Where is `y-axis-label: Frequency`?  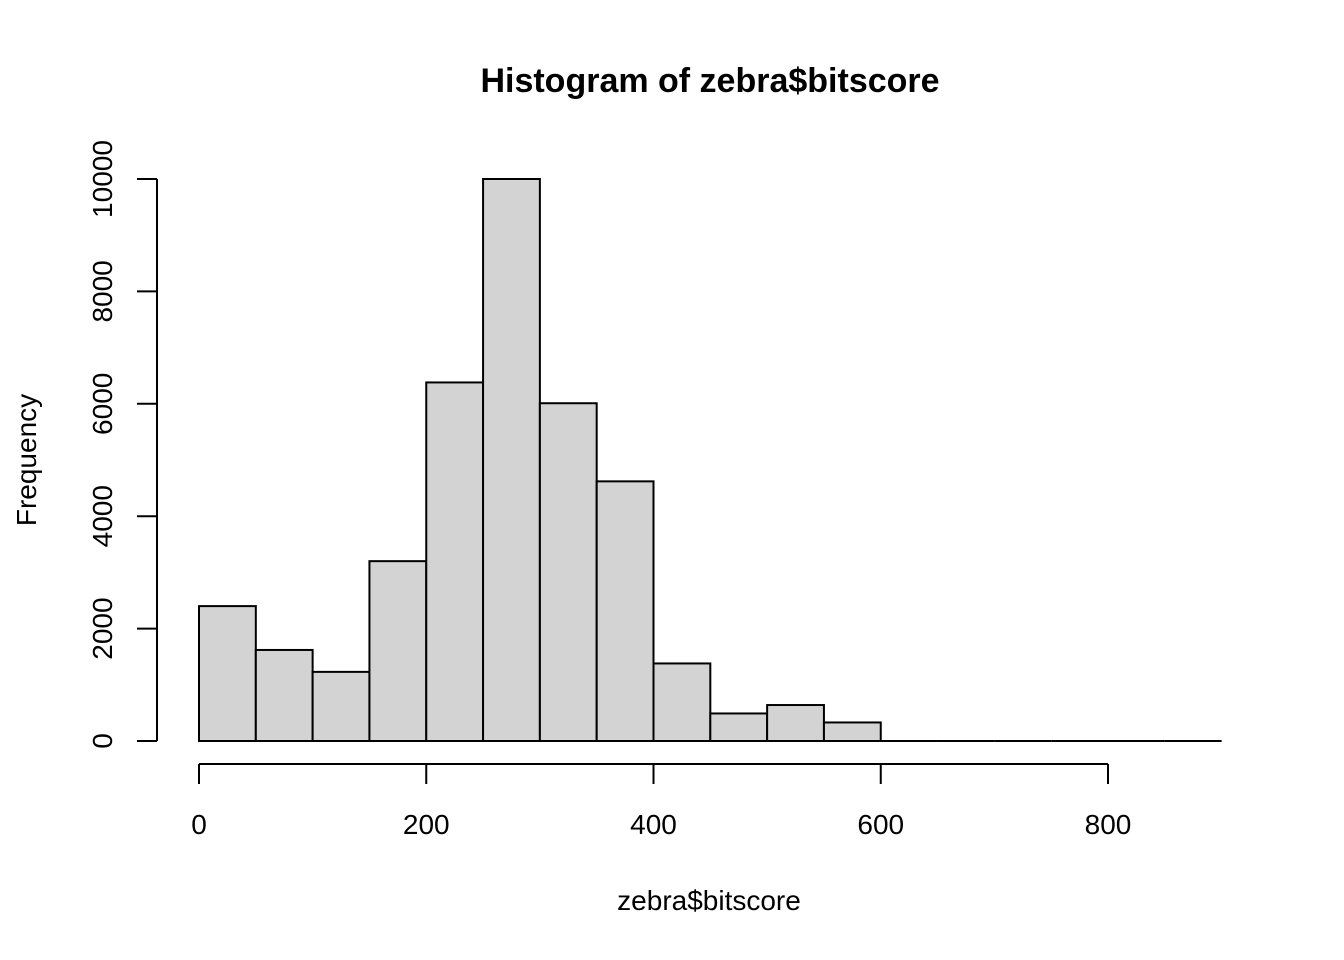
y-axis-label: Frequency is located at coordinates (26, 460).